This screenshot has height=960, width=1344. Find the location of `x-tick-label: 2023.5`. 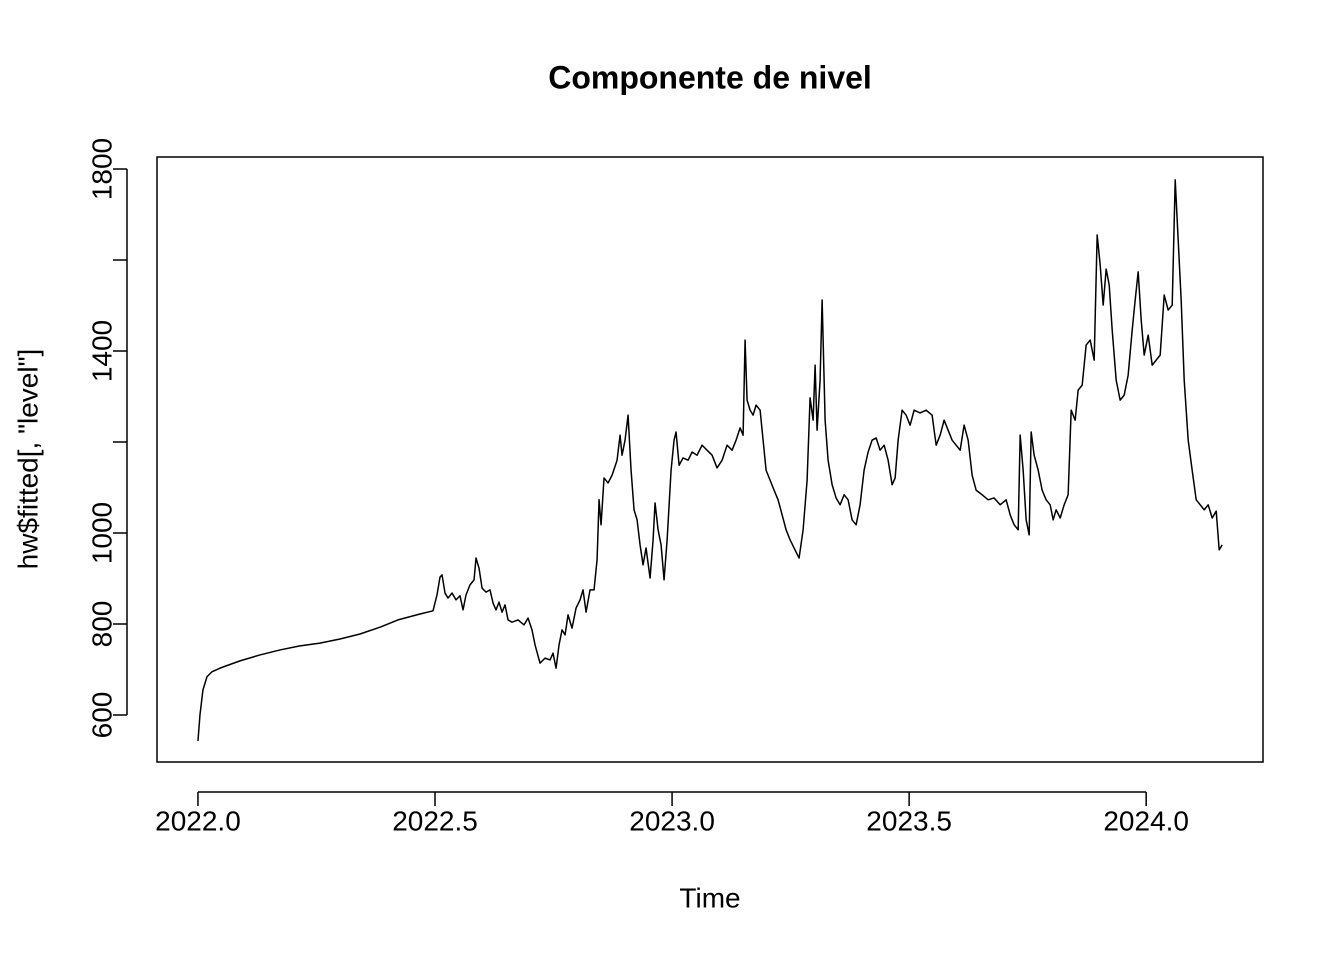

x-tick-label: 2023.5 is located at coordinates (909, 820).